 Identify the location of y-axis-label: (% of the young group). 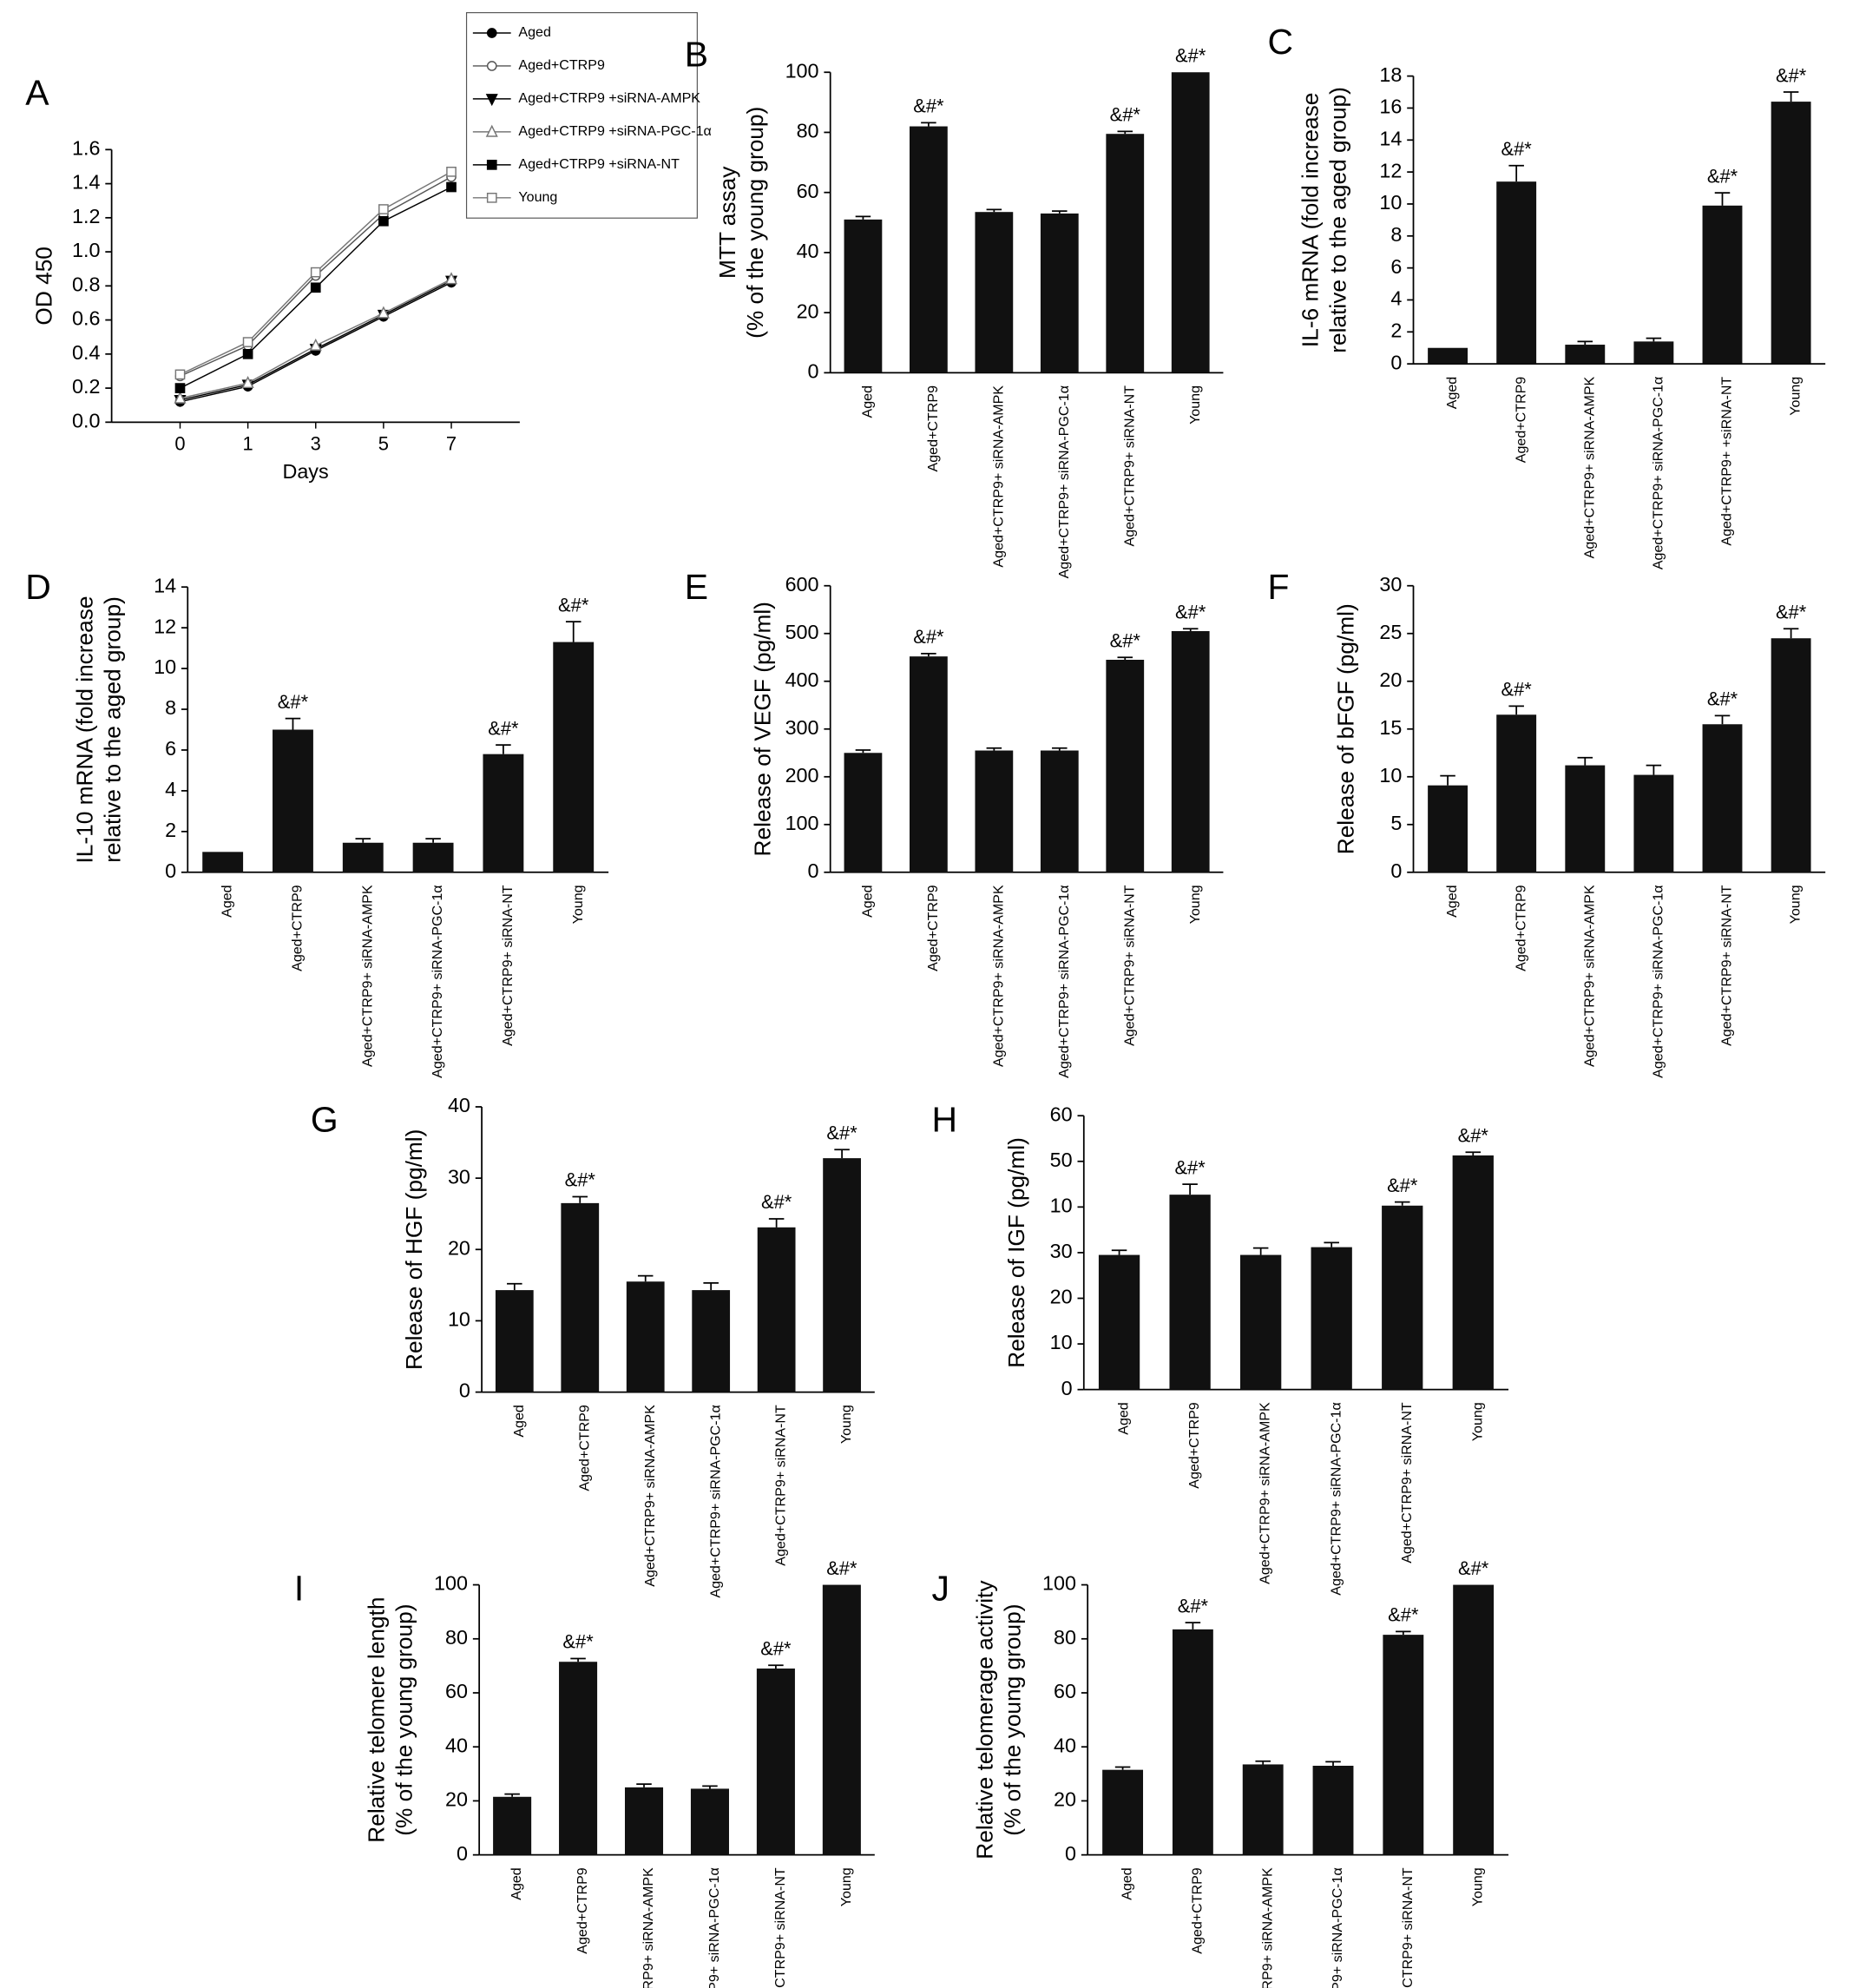
(755, 223).